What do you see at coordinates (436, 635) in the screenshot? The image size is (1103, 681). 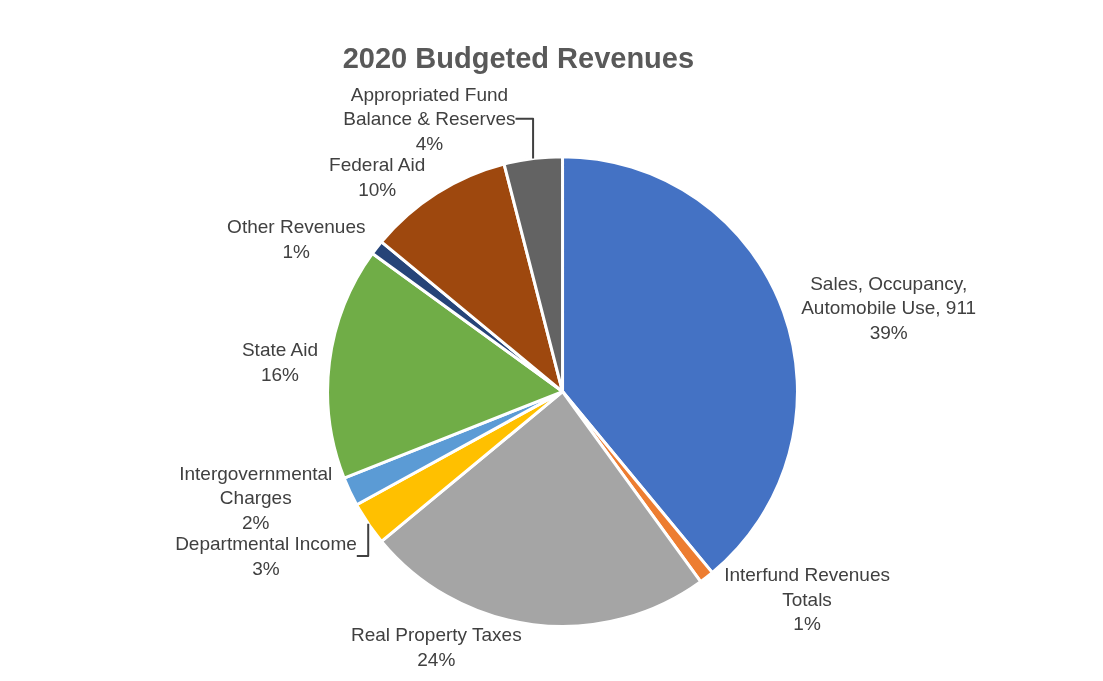 I see `slice-label: Real Property Taxes` at bounding box center [436, 635].